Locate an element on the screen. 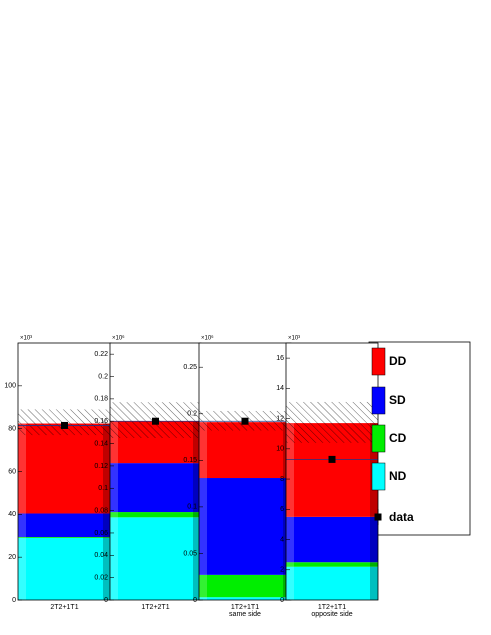  legend-label: SD is located at coordinates (397, 400).